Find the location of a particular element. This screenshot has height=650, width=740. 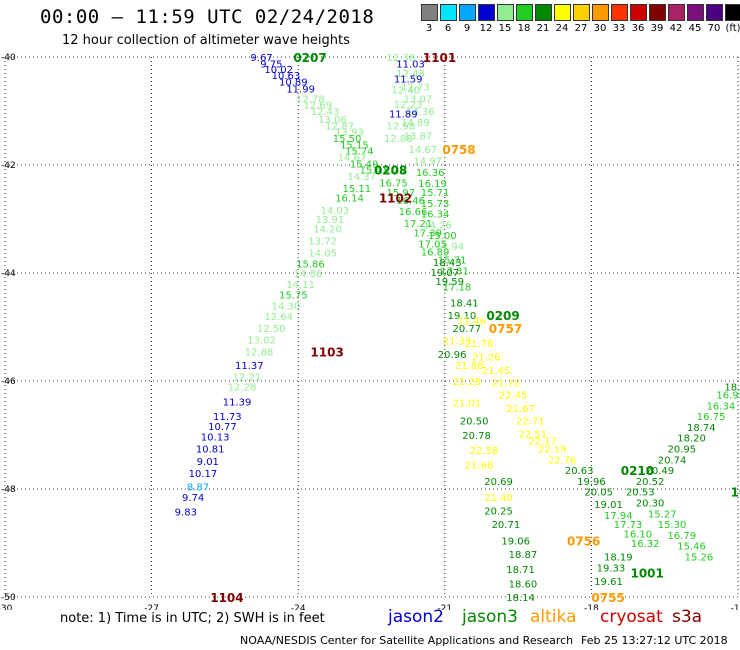

wave-height-value: 18.20 is located at coordinates (691, 439).